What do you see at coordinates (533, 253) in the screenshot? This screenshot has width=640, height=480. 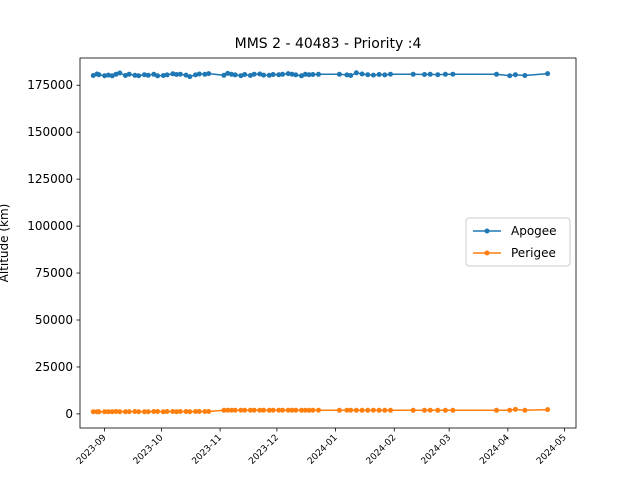 I see `legend-perigee-label: Perigee` at bounding box center [533, 253].